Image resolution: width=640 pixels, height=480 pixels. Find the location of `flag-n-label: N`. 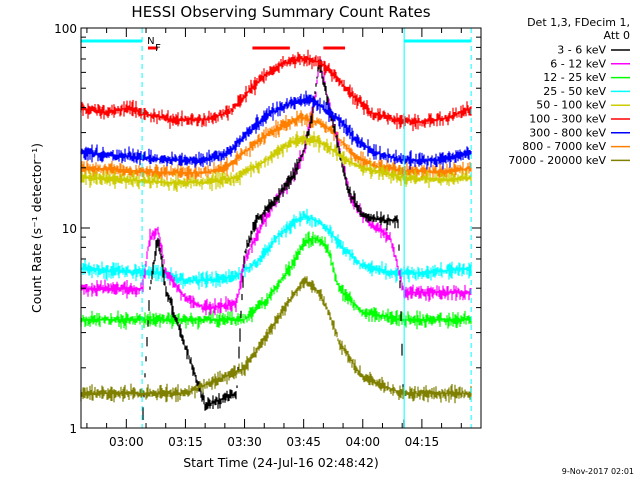

flag-n-label: N is located at coordinates (150, 41).